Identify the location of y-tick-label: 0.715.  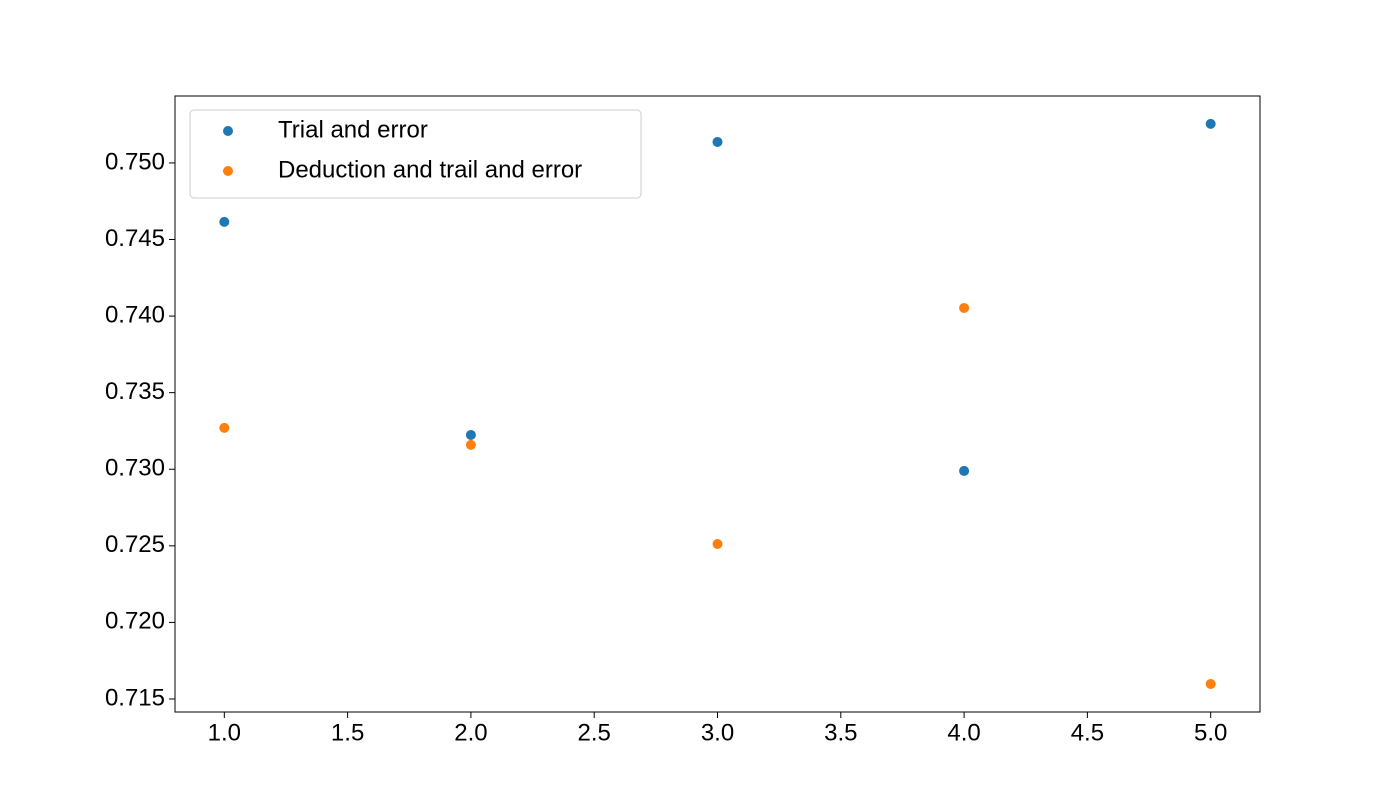
(135, 697).